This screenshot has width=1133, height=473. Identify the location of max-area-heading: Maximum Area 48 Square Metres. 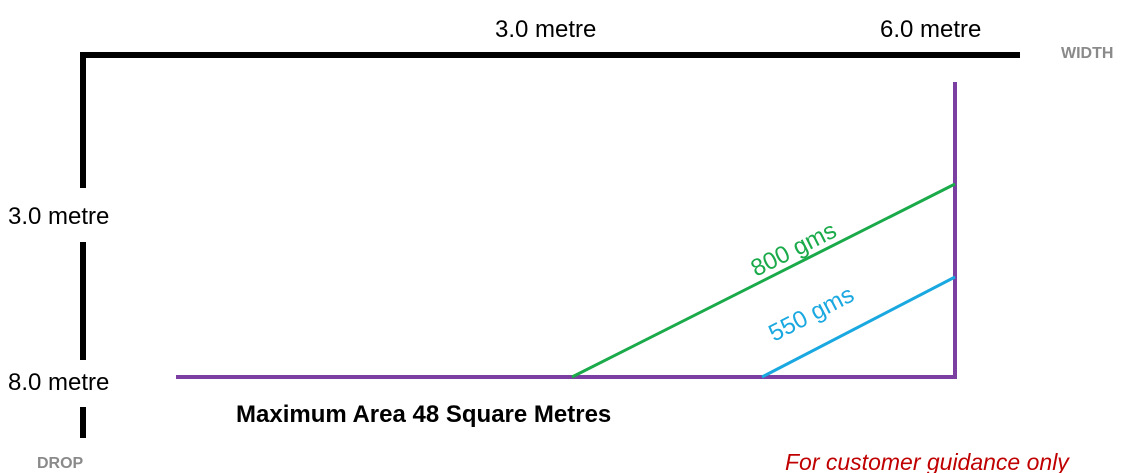
(423, 414).